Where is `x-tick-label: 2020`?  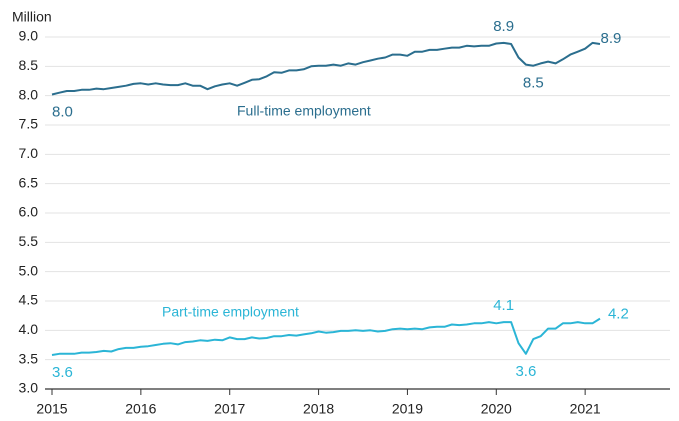 x-tick-label: 2020 is located at coordinates (496, 409).